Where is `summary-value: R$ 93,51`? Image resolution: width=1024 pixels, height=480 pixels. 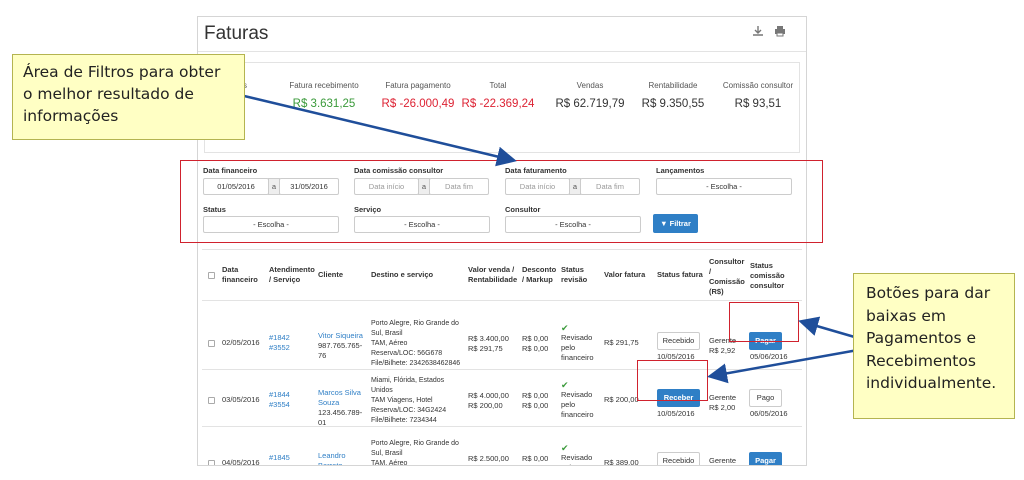 summary-value: R$ 93,51 is located at coordinates (758, 104).